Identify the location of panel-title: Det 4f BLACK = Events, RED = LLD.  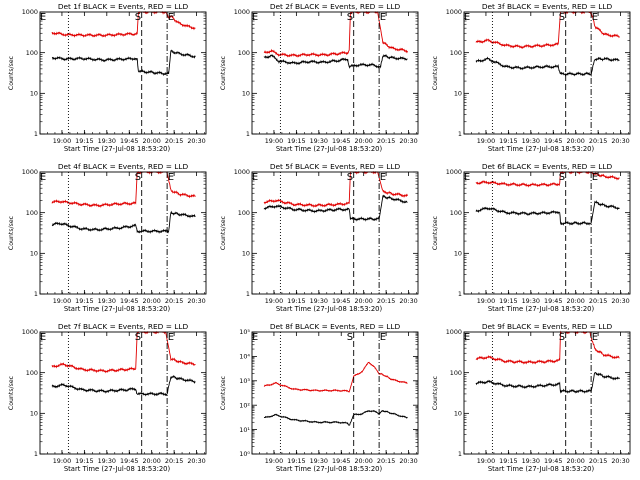
(123, 166).